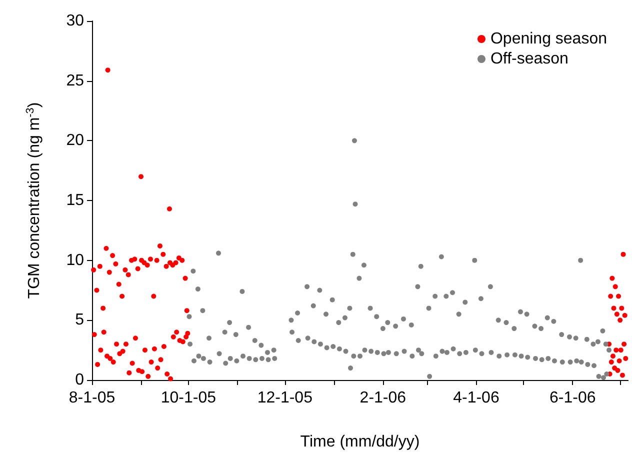  What do you see at coordinates (360, 442) in the screenshot?
I see `x-axis-title: Time (mm/dd/yy)` at bounding box center [360, 442].